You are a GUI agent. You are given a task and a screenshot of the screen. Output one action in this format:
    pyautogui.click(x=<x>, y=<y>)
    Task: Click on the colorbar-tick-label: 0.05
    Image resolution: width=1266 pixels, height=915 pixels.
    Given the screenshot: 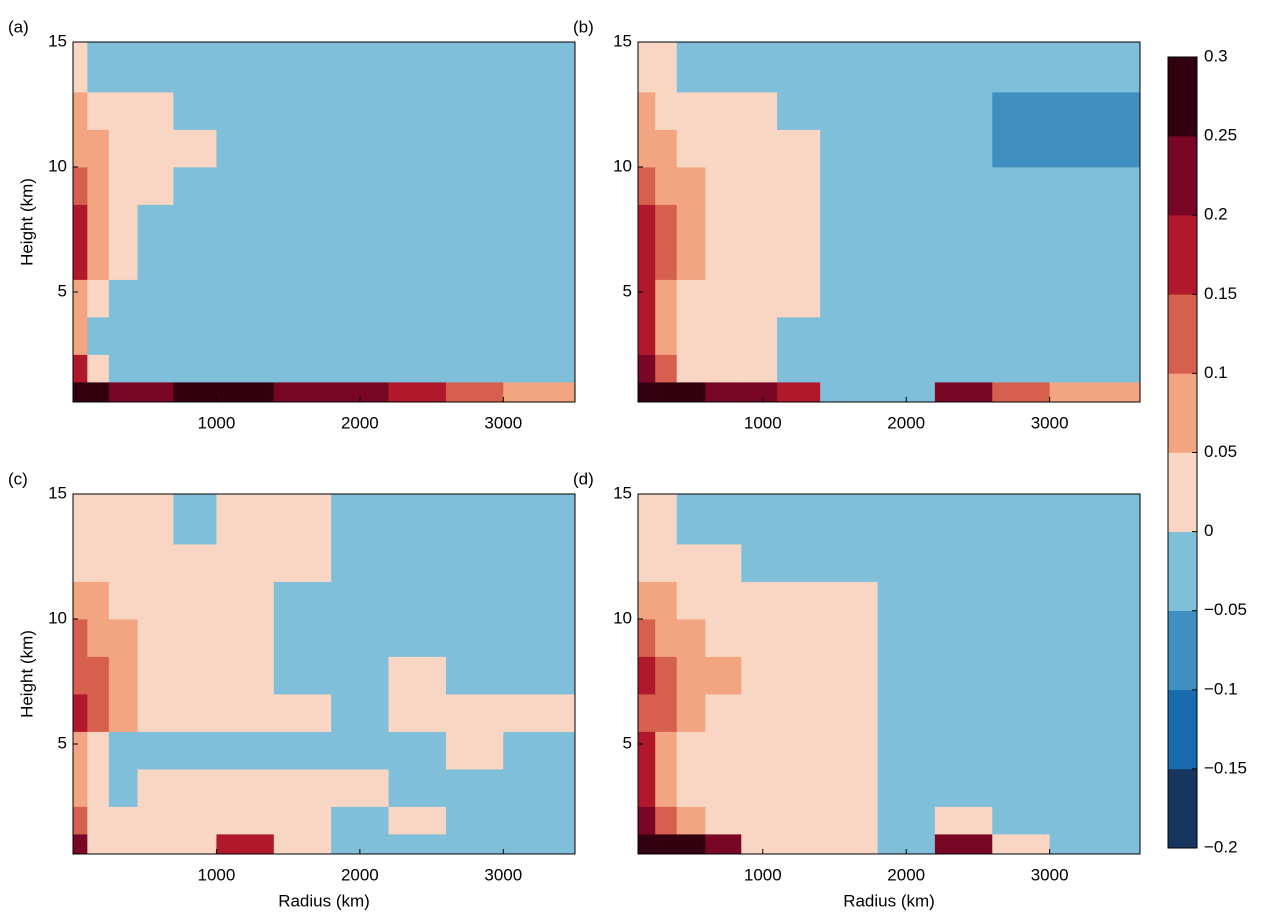 What is the action you would take?
    pyautogui.click(x=1220, y=451)
    